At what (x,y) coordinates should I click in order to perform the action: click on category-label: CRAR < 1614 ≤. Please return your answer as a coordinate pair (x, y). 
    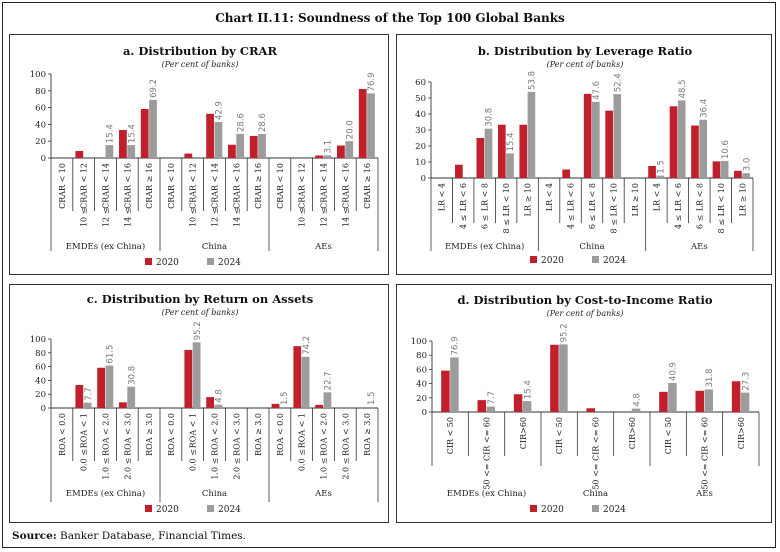
    Looking at the image, I should click on (236, 195).